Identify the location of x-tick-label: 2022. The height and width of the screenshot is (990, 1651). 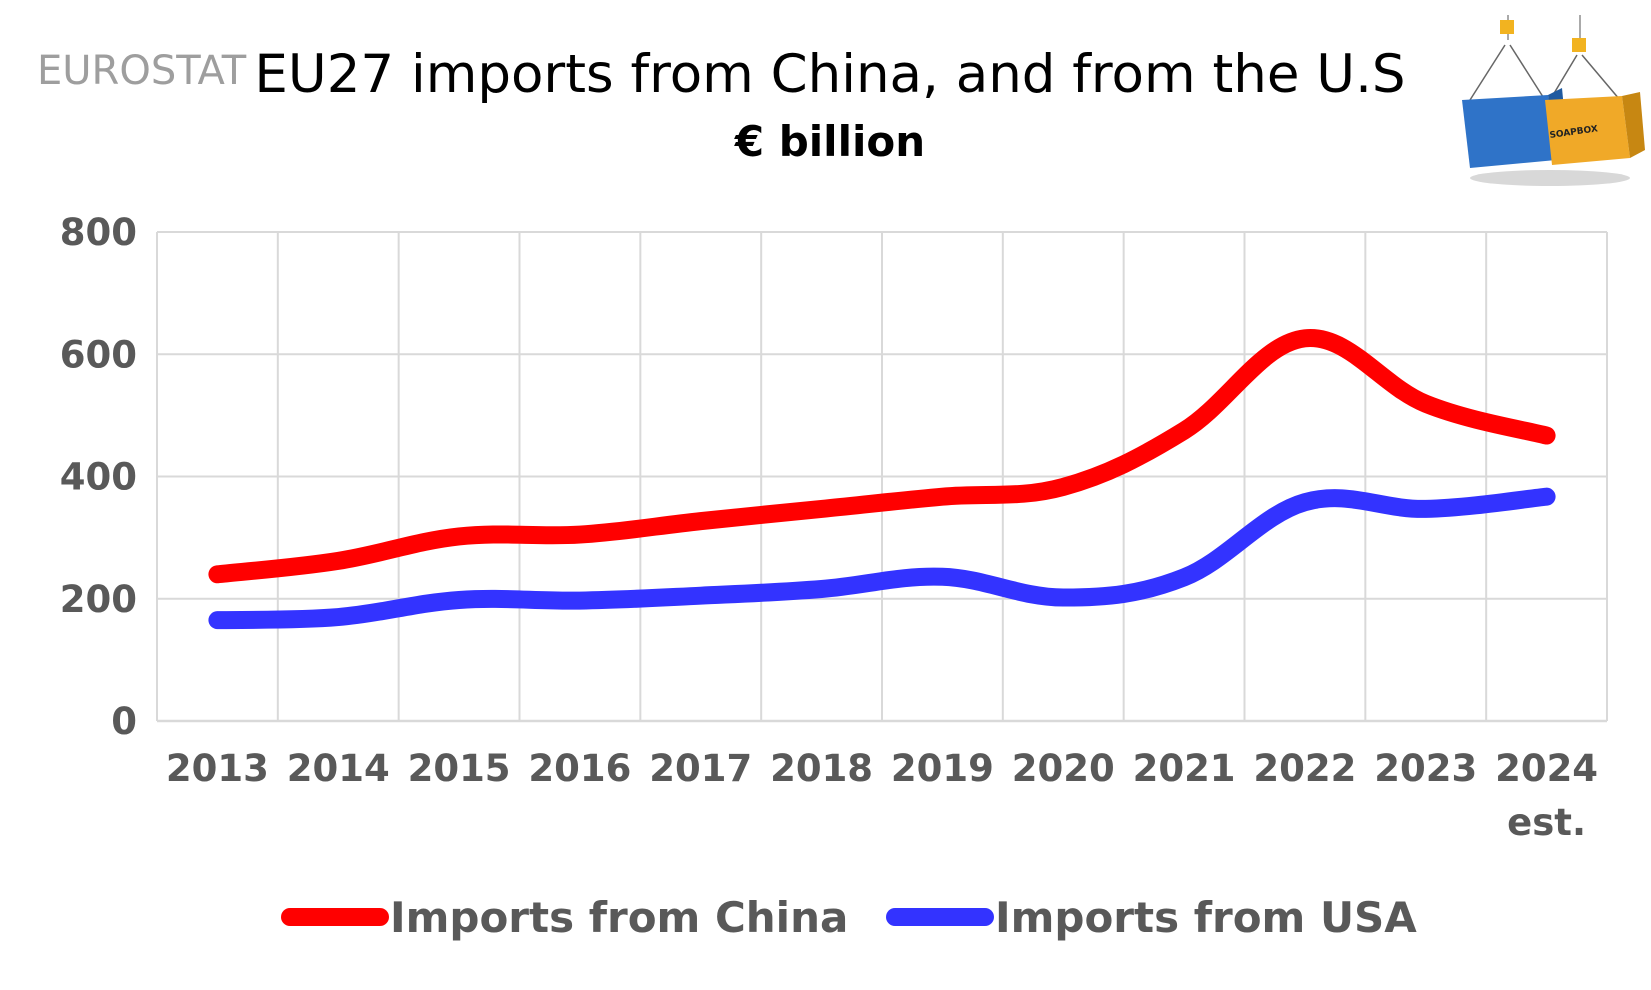
(1304, 768).